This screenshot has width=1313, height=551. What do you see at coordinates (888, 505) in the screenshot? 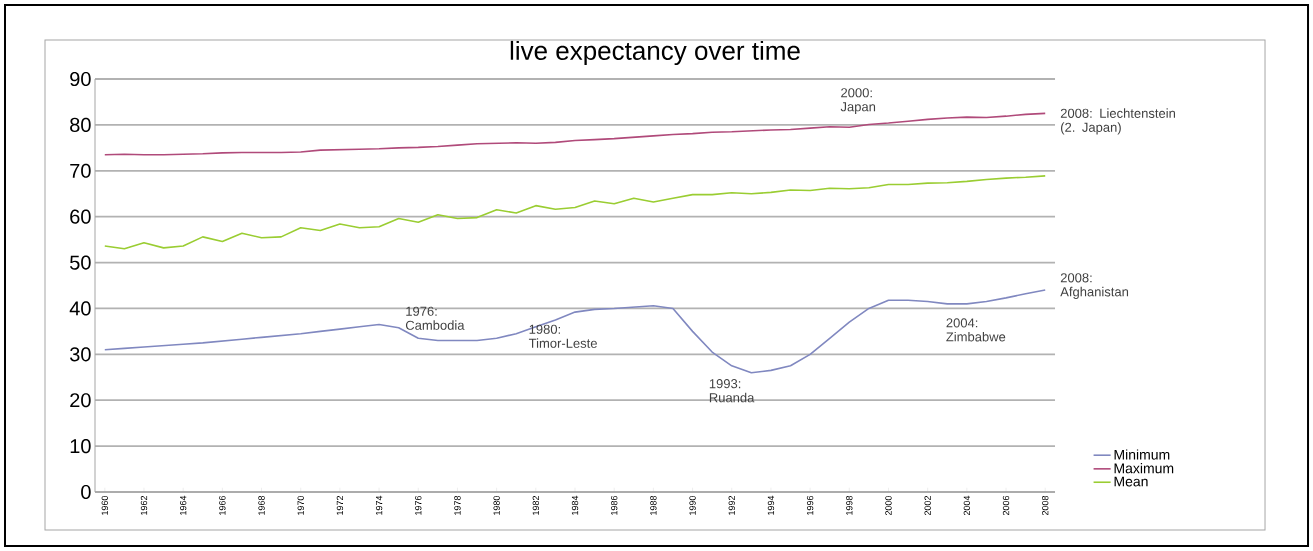
I see `x-tick-label: 2000` at bounding box center [888, 505].